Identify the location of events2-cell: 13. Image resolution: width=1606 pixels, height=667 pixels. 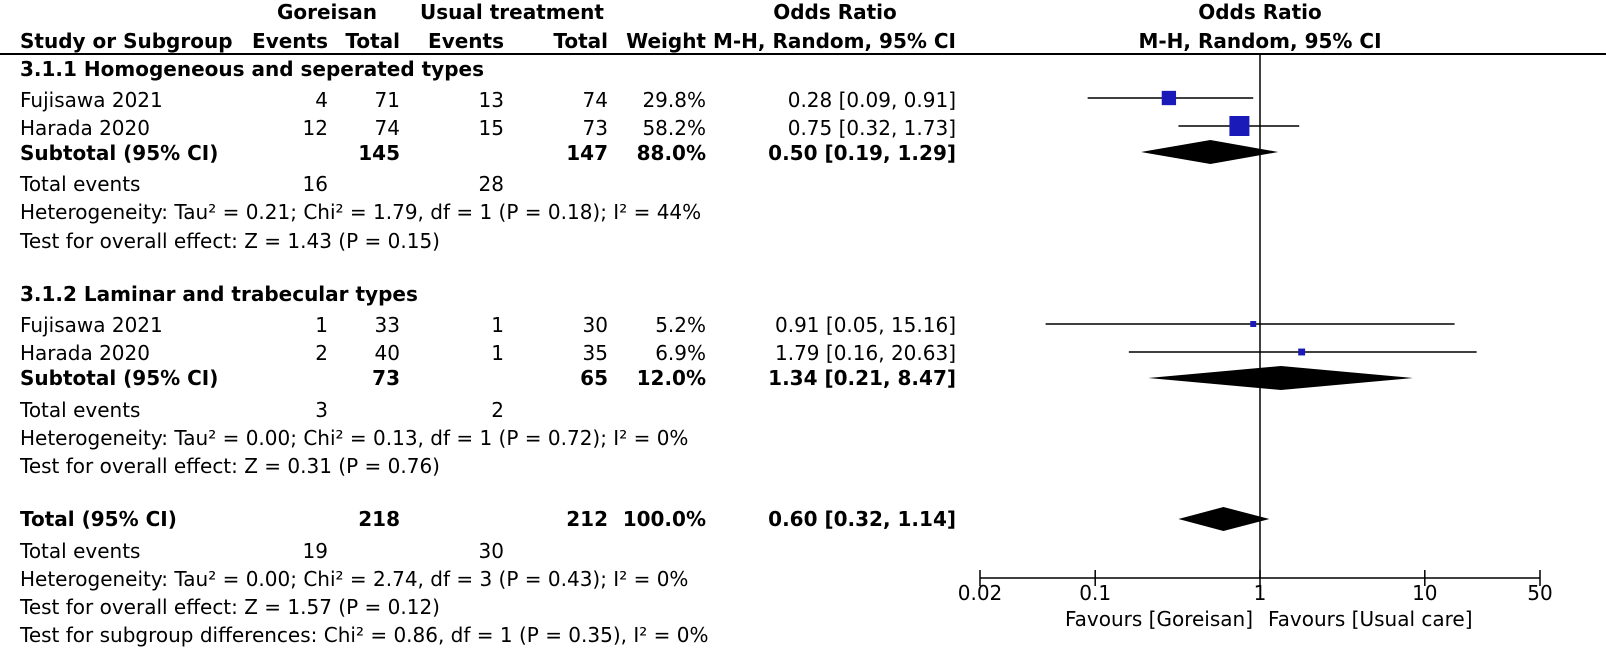
(491, 100).